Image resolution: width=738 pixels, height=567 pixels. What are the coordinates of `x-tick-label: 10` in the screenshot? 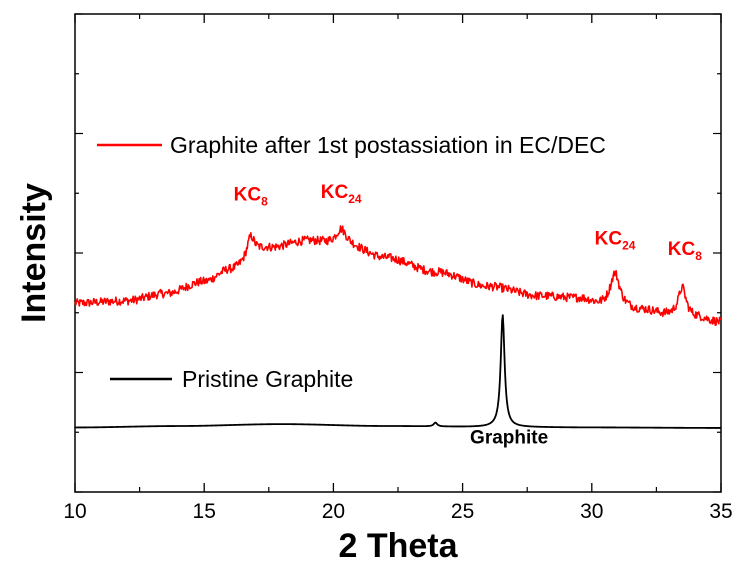 It's located at (74, 511).